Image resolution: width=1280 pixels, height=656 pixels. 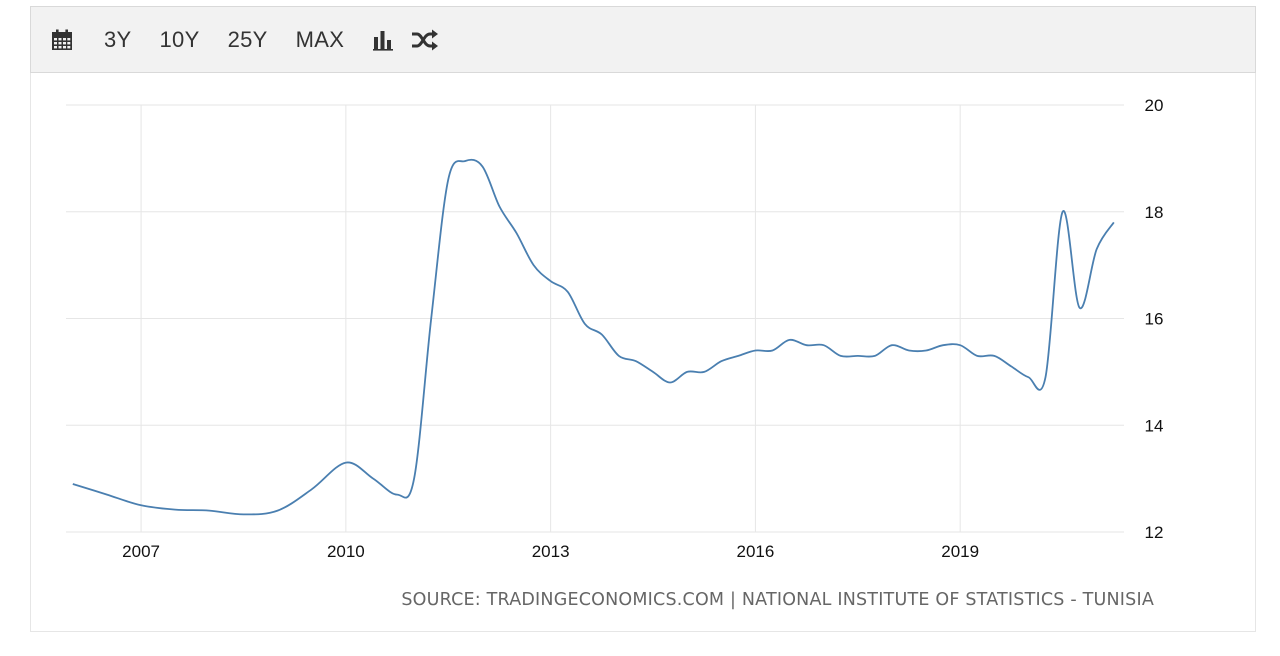 What do you see at coordinates (346, 551) in the screenshot?
I see `x-tick-label: 2010` at bounding box center [346, 551].